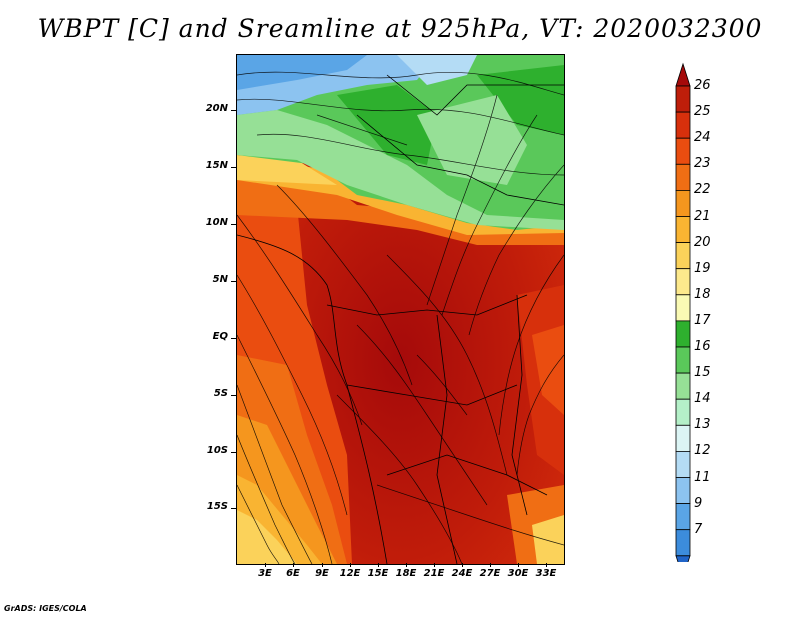 This screenshot has height=618, width=800. What do you see at coordinates (702, 294) in the screenshot?
I see `colorbar-label: 18` at bounding box center [702, 294].